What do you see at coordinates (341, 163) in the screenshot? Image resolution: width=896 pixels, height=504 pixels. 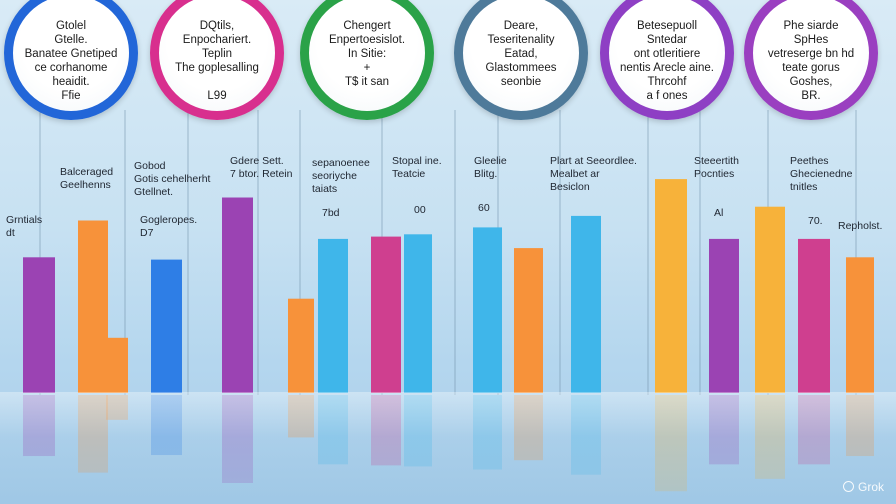 I see `annotation-line: sepanoenee` at bounding box center [341, 163].